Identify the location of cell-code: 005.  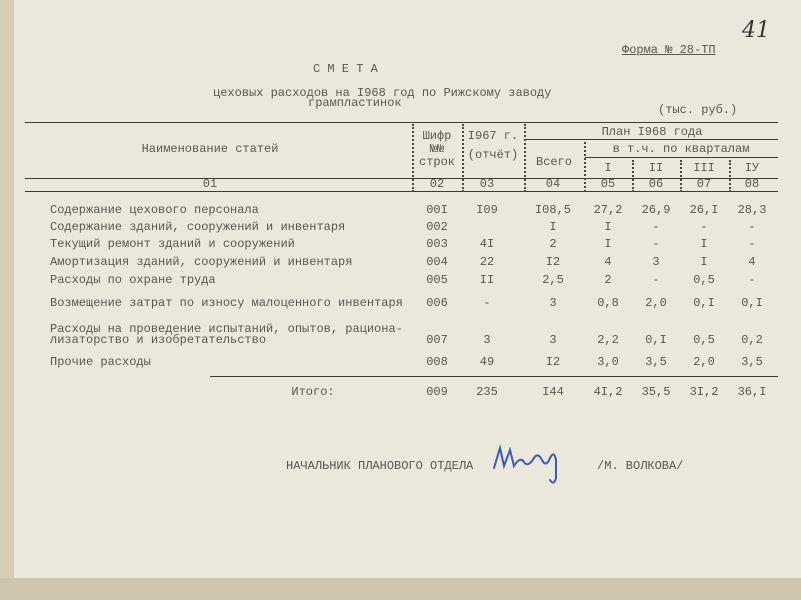
(437, 280).